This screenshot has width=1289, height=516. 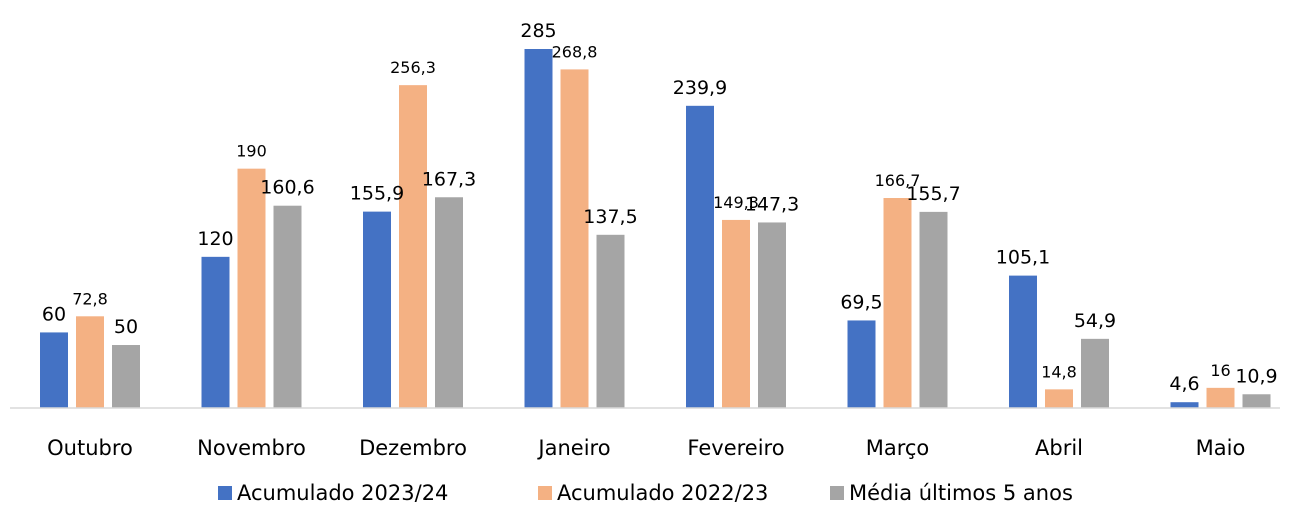 What do you see at coordinates (574, 239) in the screenshot?
I see `bar-acumulado-2022-23-janeiro` at bounding box center [574, 239].